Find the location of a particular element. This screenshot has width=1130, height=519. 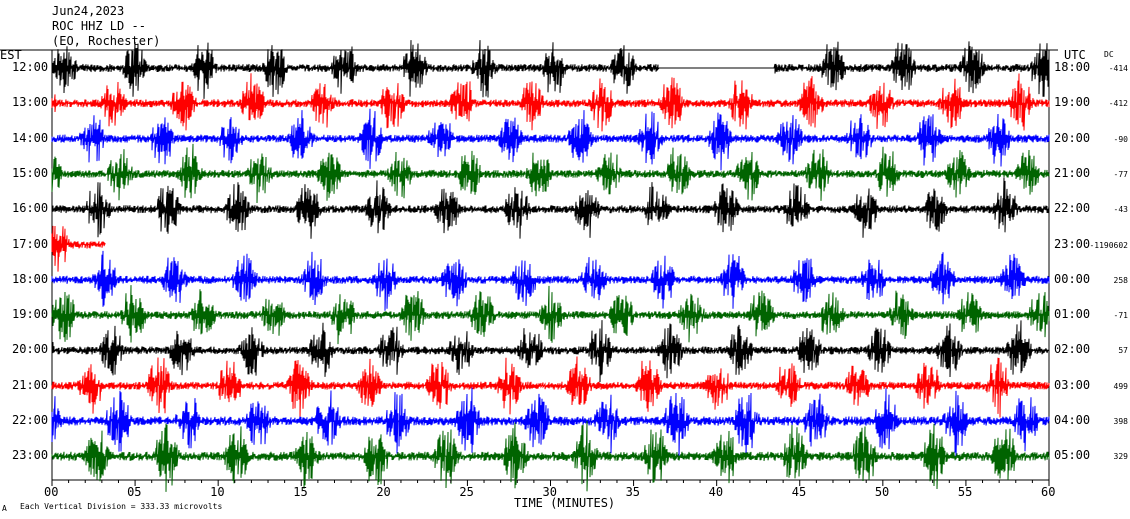

dc-label: 57 is located at coordinates (1123, 351).